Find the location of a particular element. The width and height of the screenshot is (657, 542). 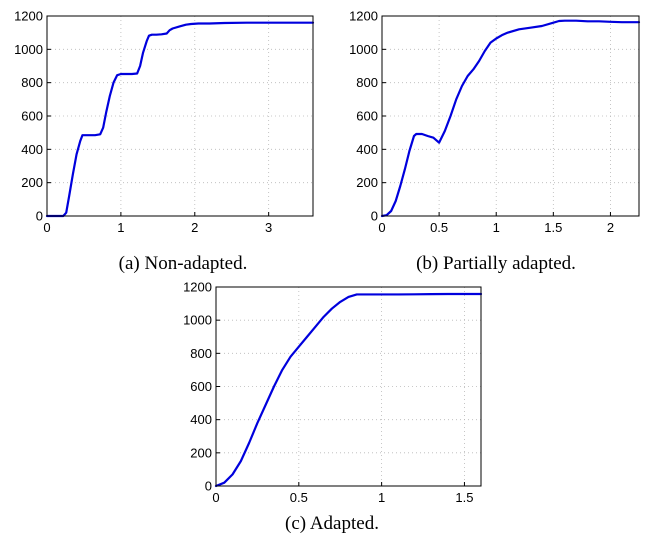

plot-frame is located at coordinates (510, 116).